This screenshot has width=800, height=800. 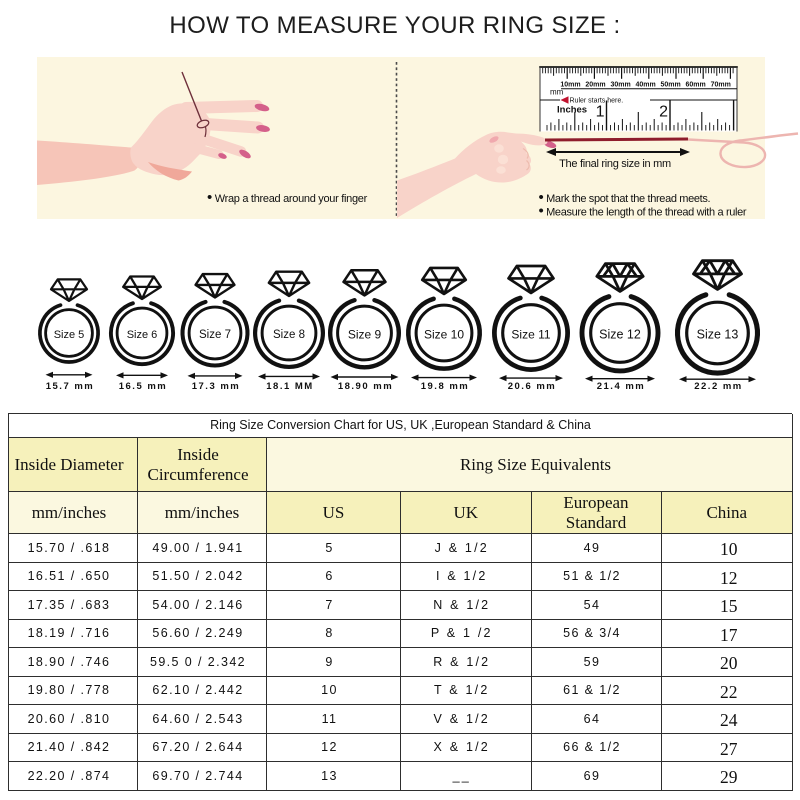 What do you see at coordinates (663, 112) in the screenshot?
I see `svg-text: 2` at bounding box center [663, 112].